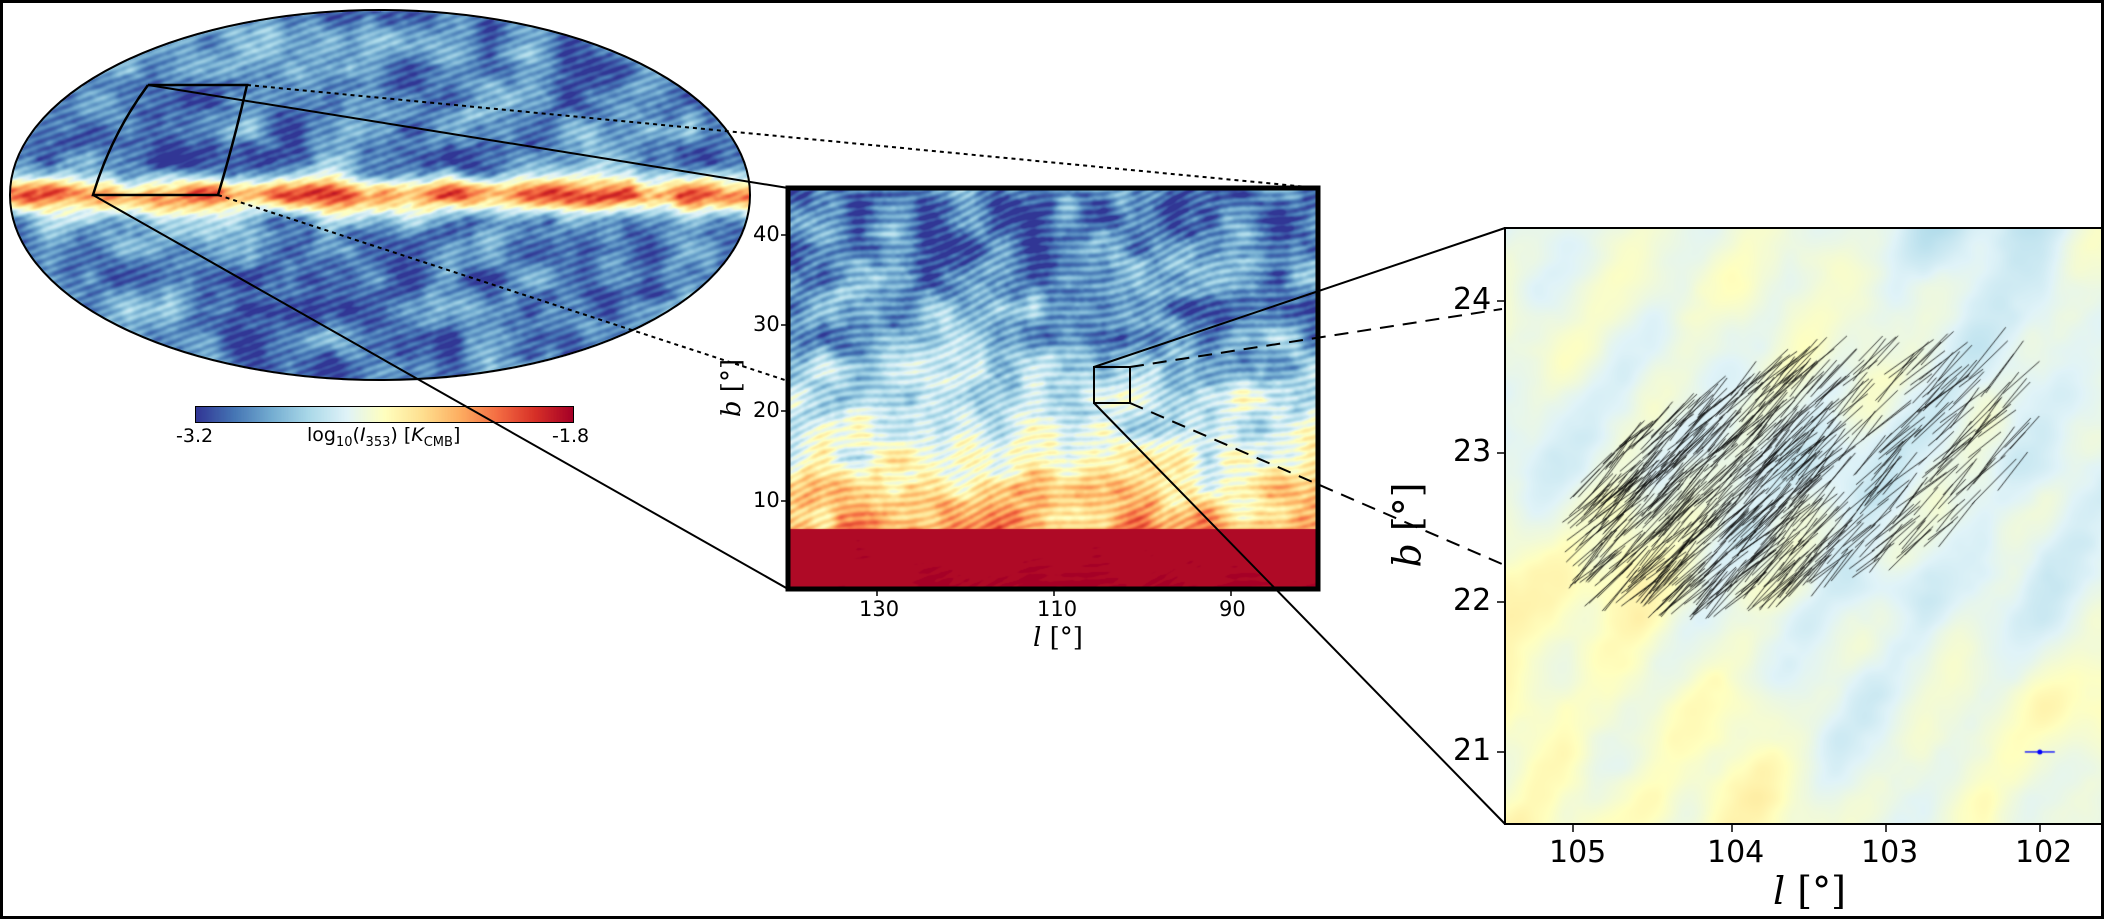 The image size is (2104, 919). What do you see at coordinates (879, 609) in the screenshot?
I see `mid-xtick: 130` at bounding box center [879, 609].